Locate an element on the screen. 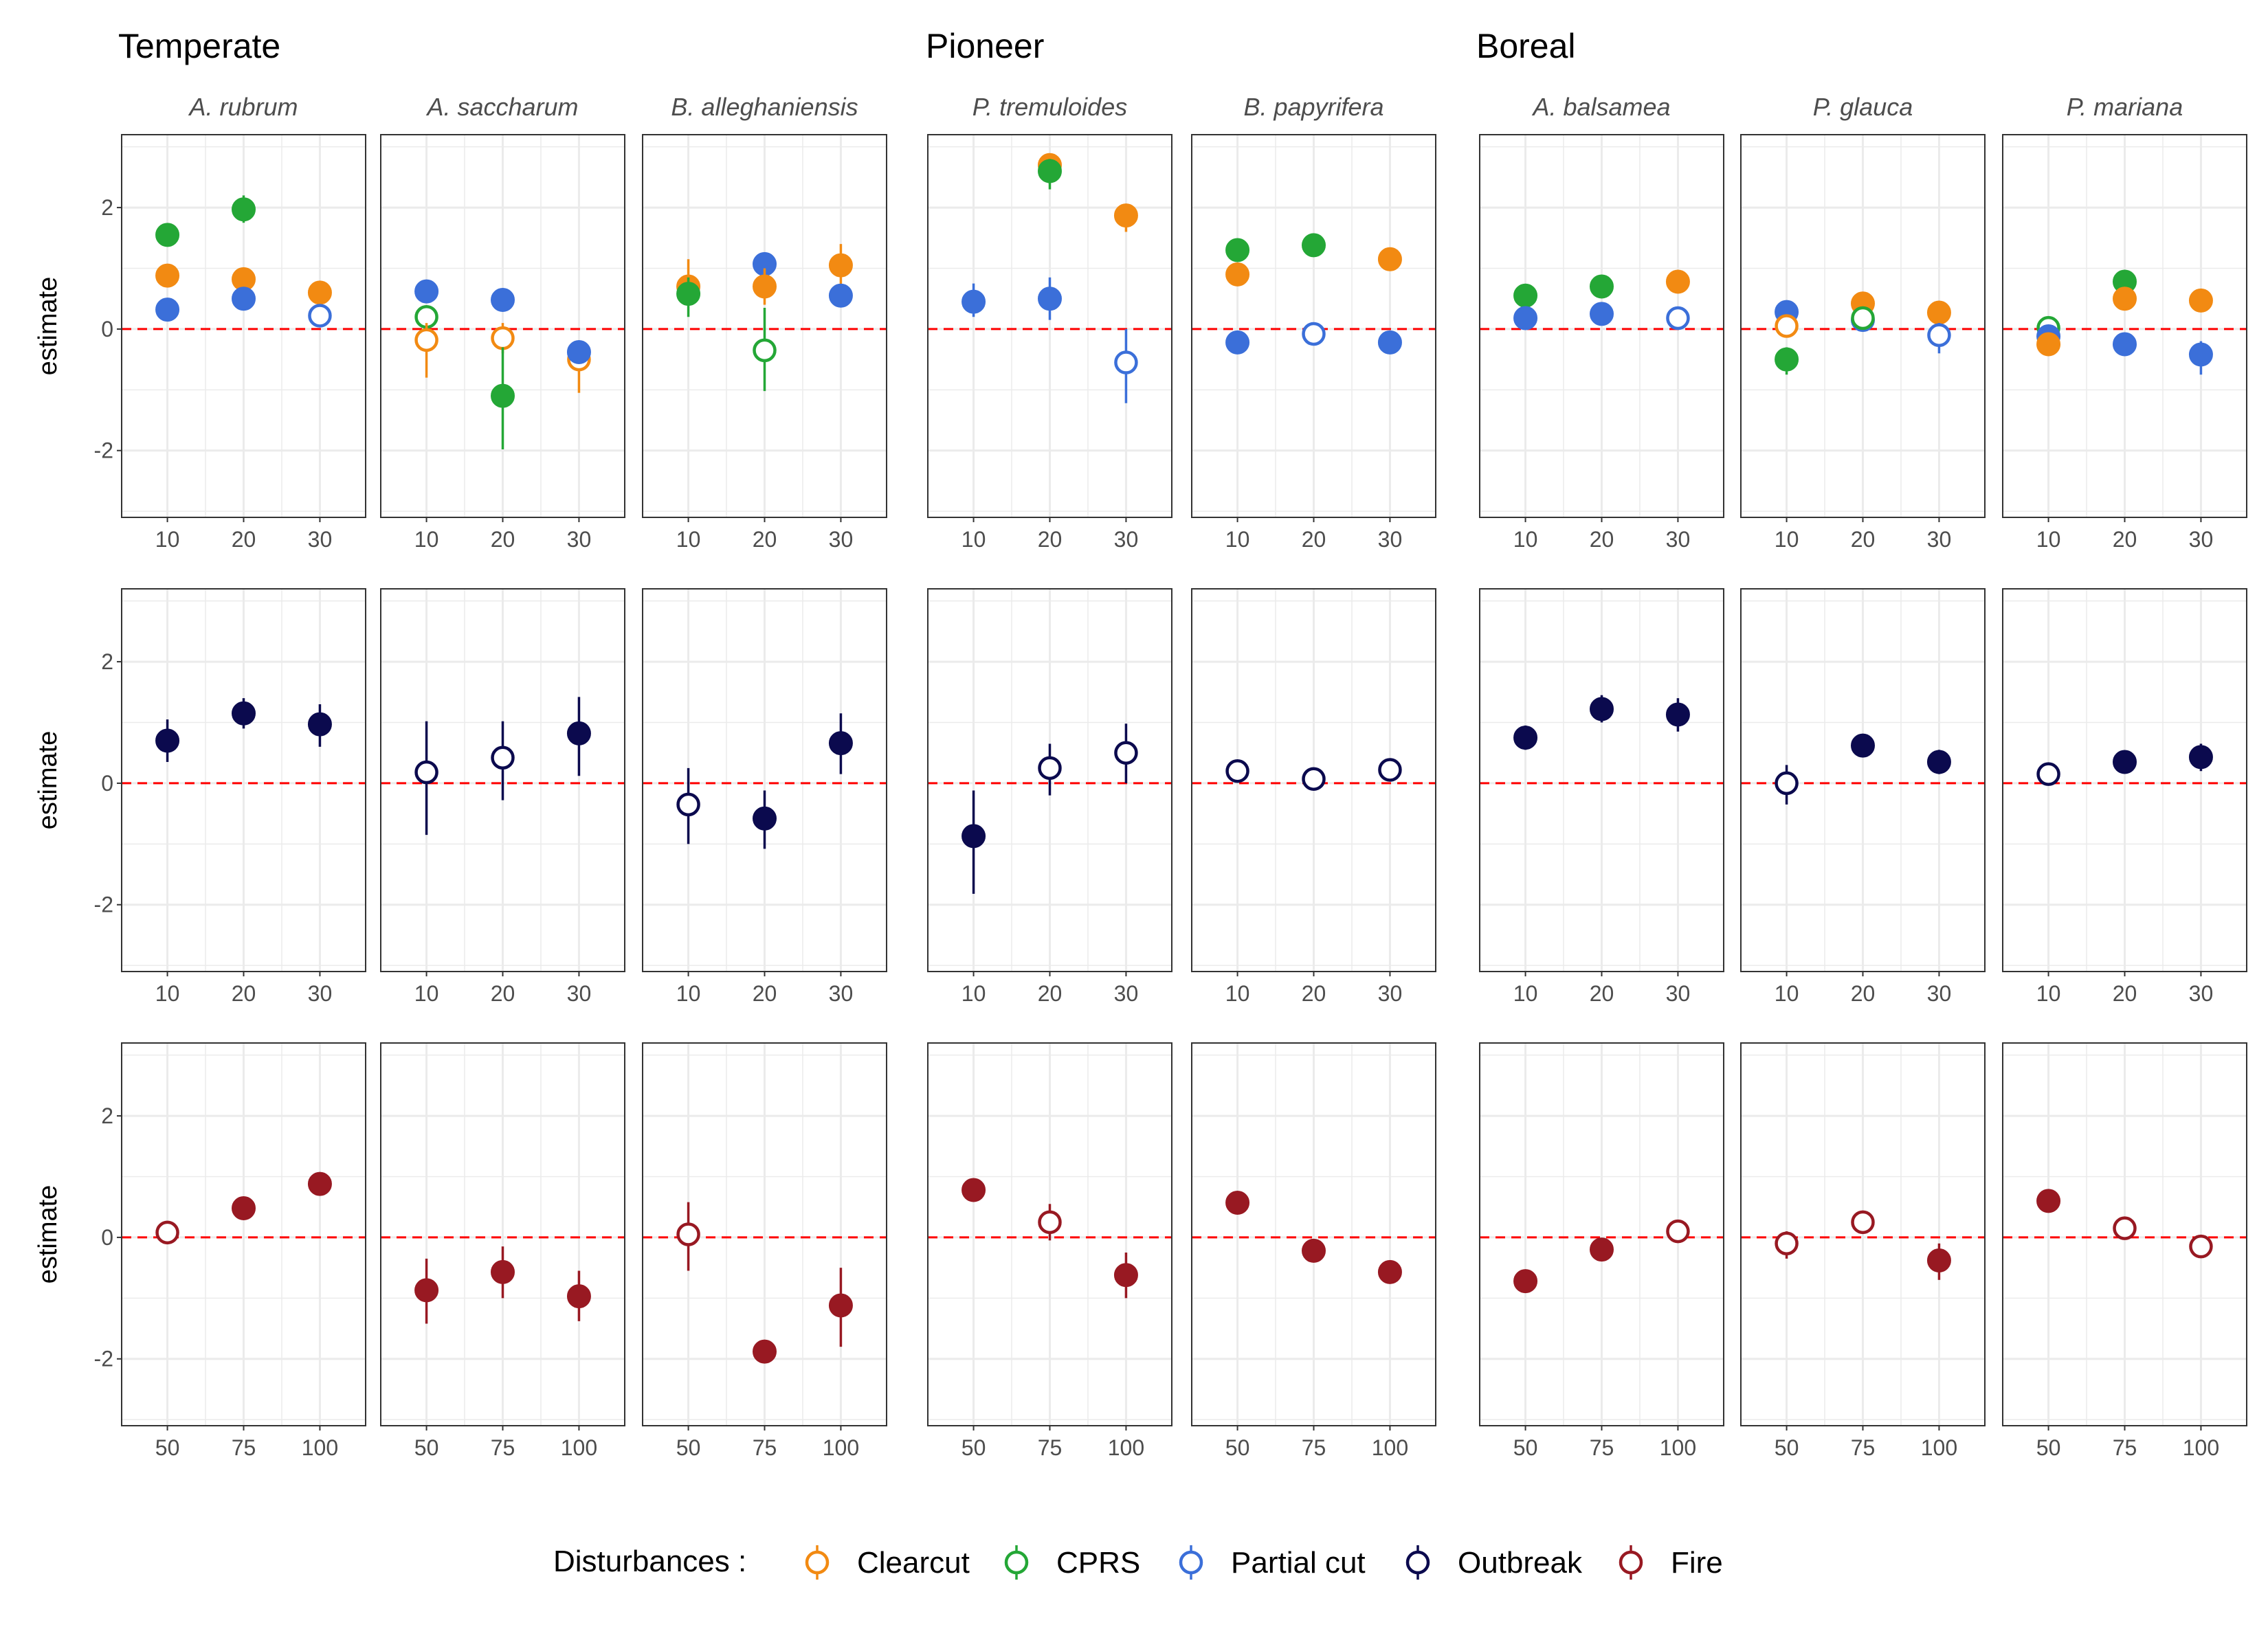  panel-a-saccharum-row2: 10 20 30 is located at coordinates (503, 797).